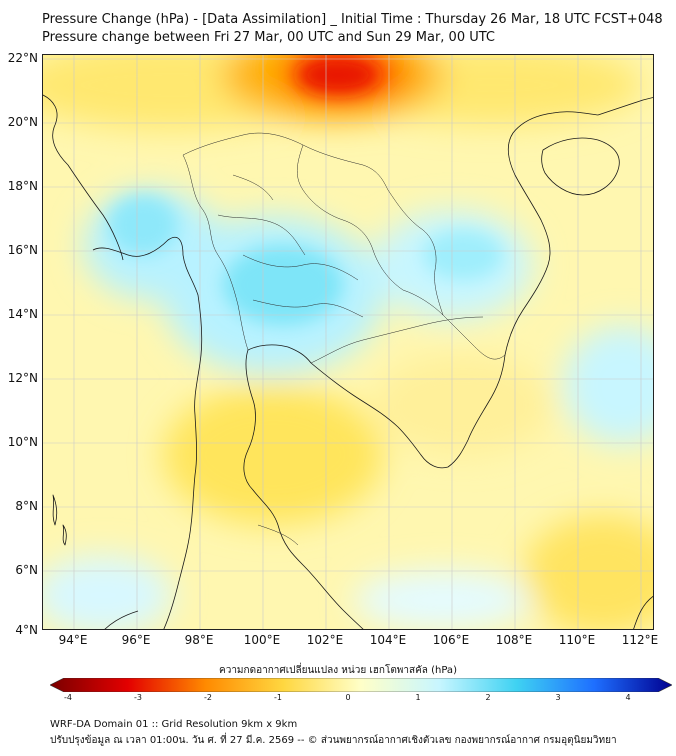 The image size is (676, 756). What do you see at coordinates (488, 697) in the screenshot?
I see `colorbar-tick: 2` at bounding box center [488, 697].